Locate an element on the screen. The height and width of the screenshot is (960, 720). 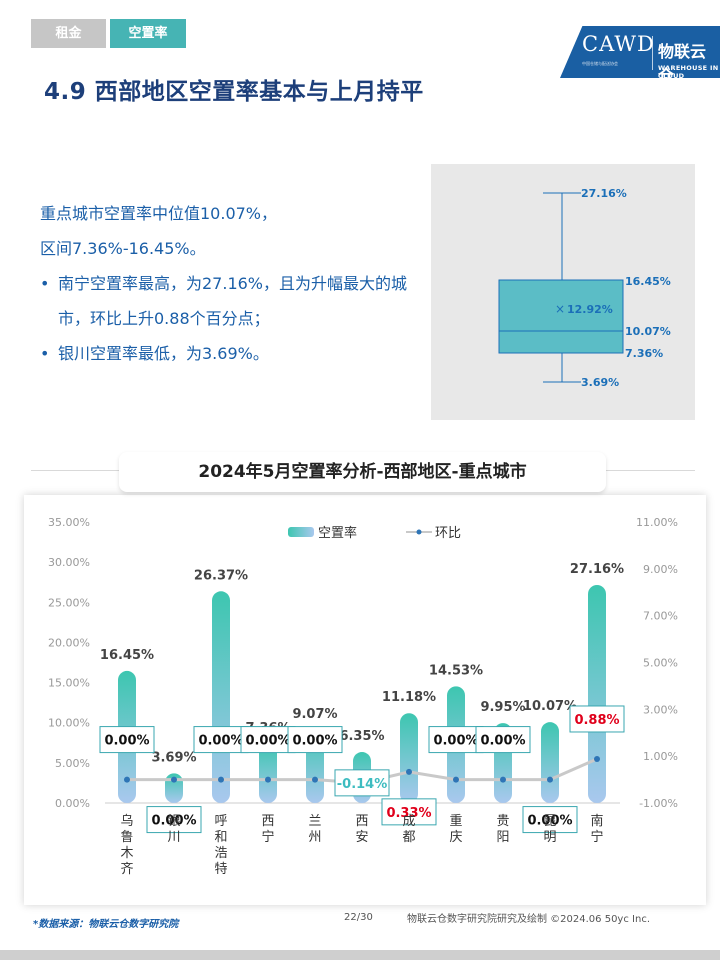
category-label: 成都 is located at coordinates (408, 829).